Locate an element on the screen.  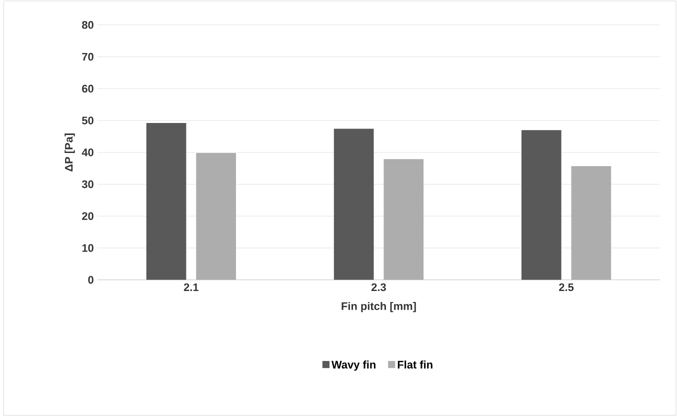
y-tick-label: 0 is located at coordinates (91, 280).